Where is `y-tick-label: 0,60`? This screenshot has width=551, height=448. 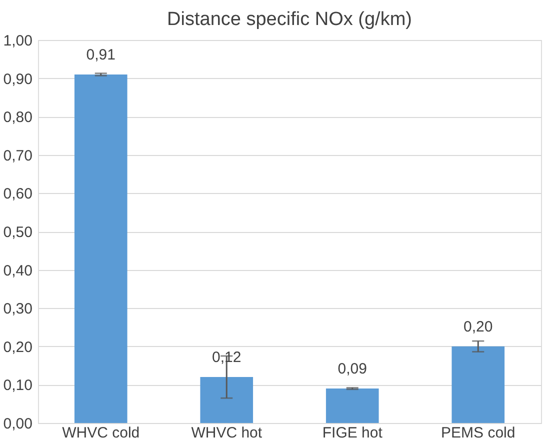
y-tick-label: 0,60 is located at coordinates (17, 194).